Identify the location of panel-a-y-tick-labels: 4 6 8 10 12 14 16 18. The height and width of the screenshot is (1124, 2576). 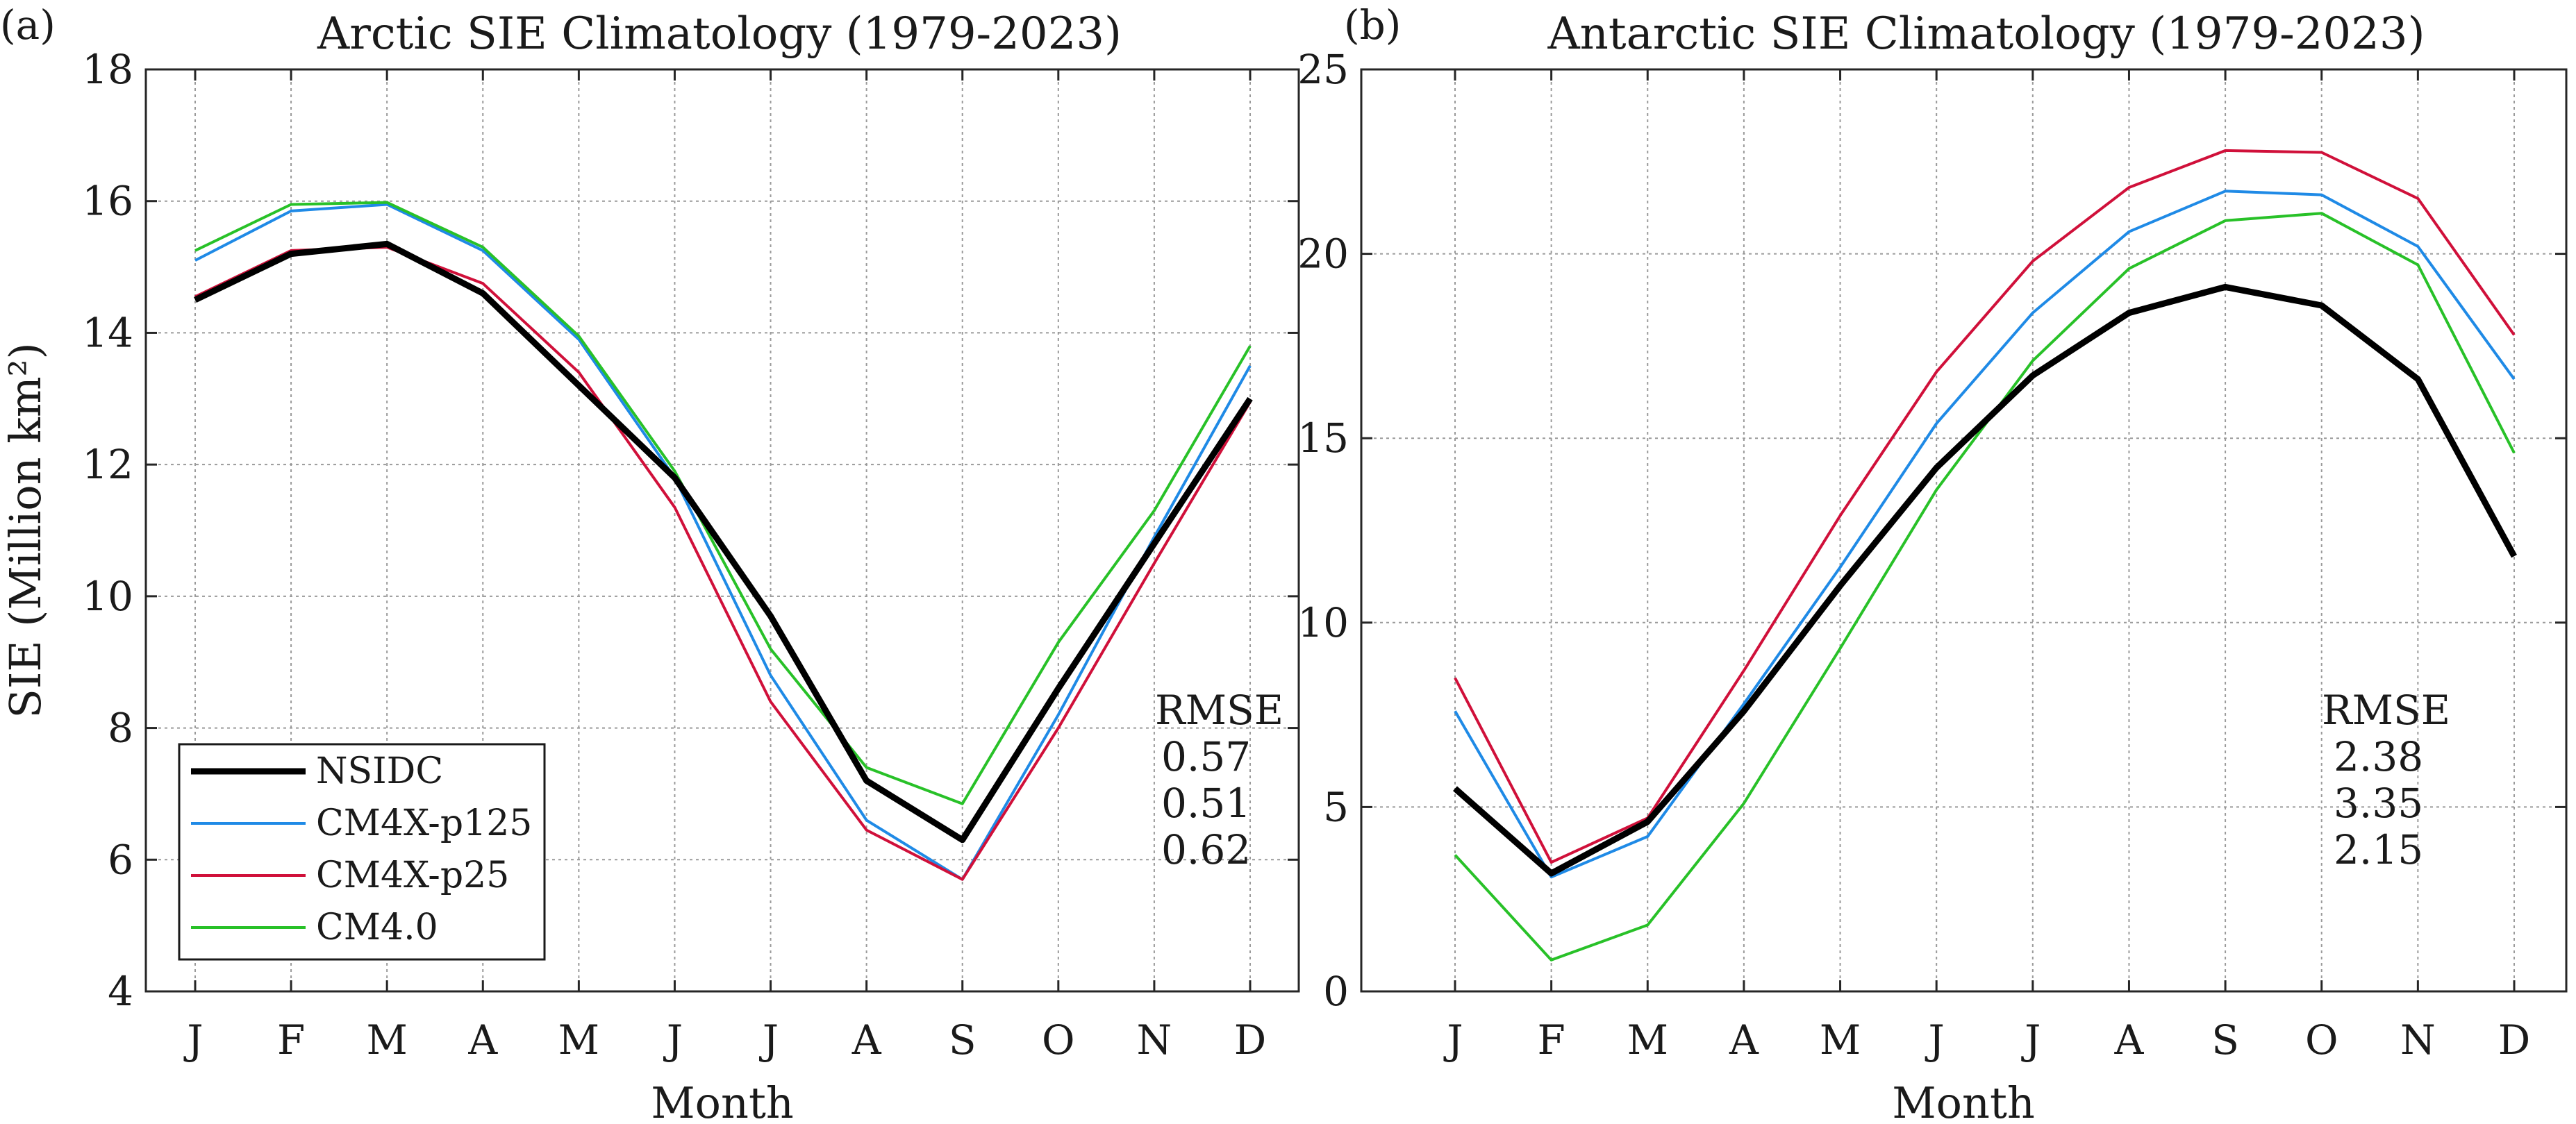
(107, 530).